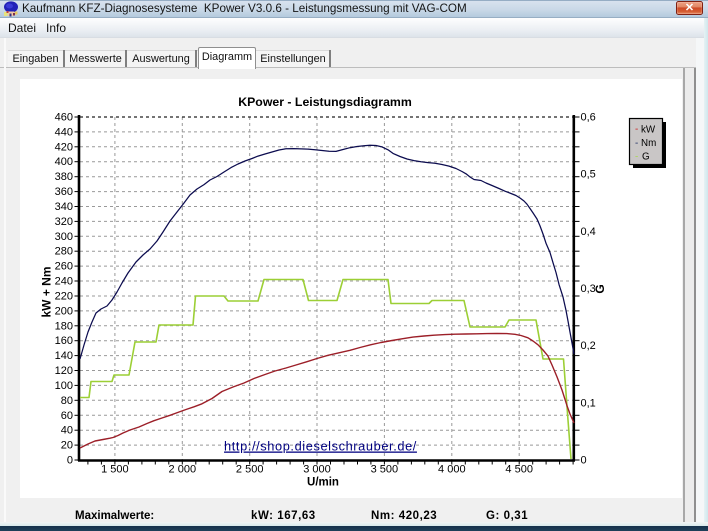 The image size is (708, 531). I want to click on svg-text: 4 000, so click(452, 470).